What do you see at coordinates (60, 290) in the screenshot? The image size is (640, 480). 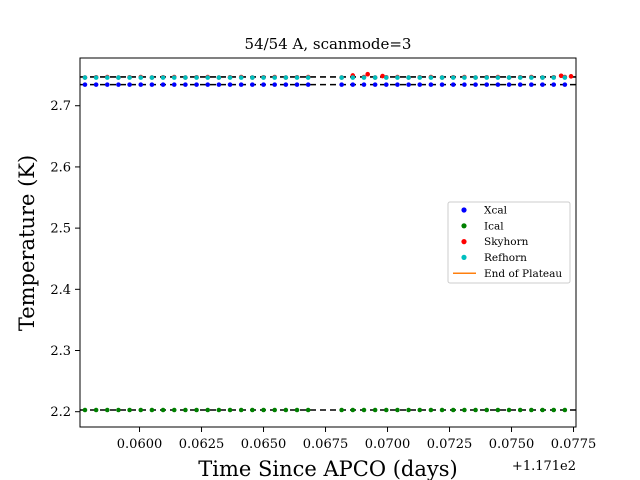 I see `y-tick-label: 2.4` at bounding box center [60, 290].